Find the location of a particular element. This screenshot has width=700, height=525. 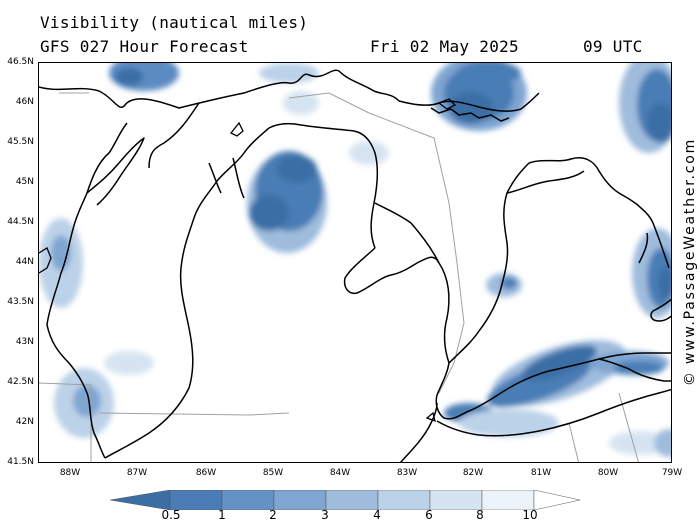

lat-label: 46.5N is located at coordinates (20, 62).